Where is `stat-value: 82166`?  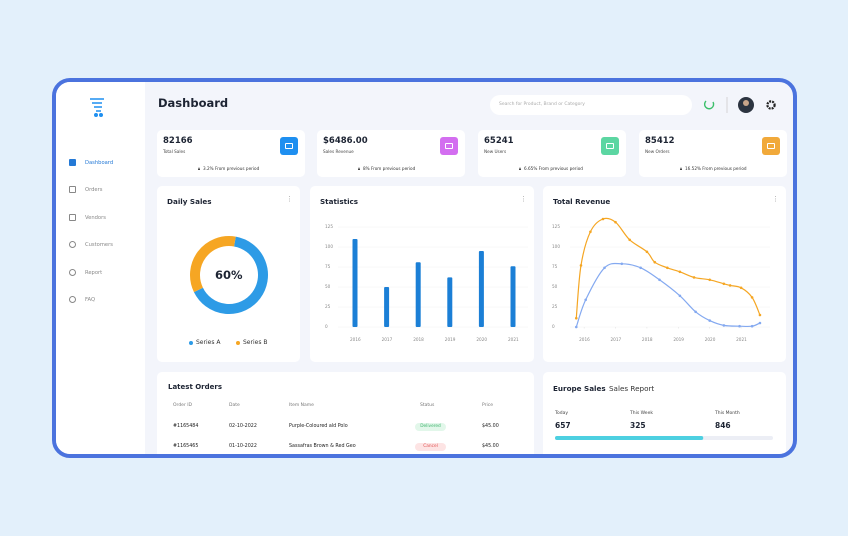
stat-value: 82166 is located at coordinates (178, 141).